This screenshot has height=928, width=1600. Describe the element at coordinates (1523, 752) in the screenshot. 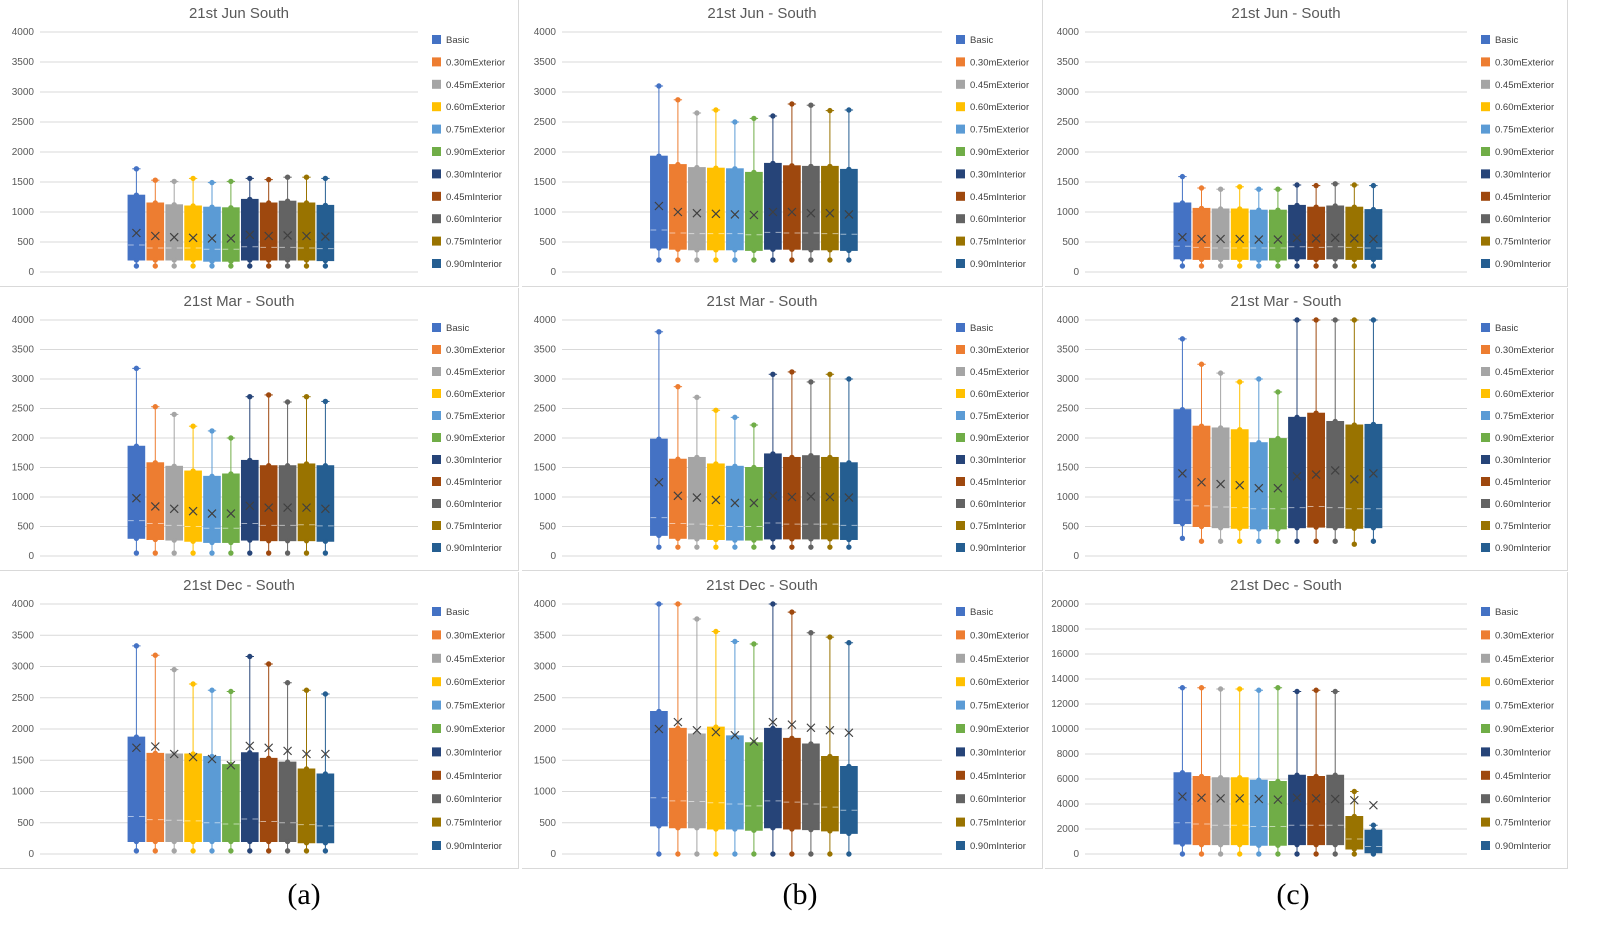

I see `legend-label: 0.30mInterior` at that location.